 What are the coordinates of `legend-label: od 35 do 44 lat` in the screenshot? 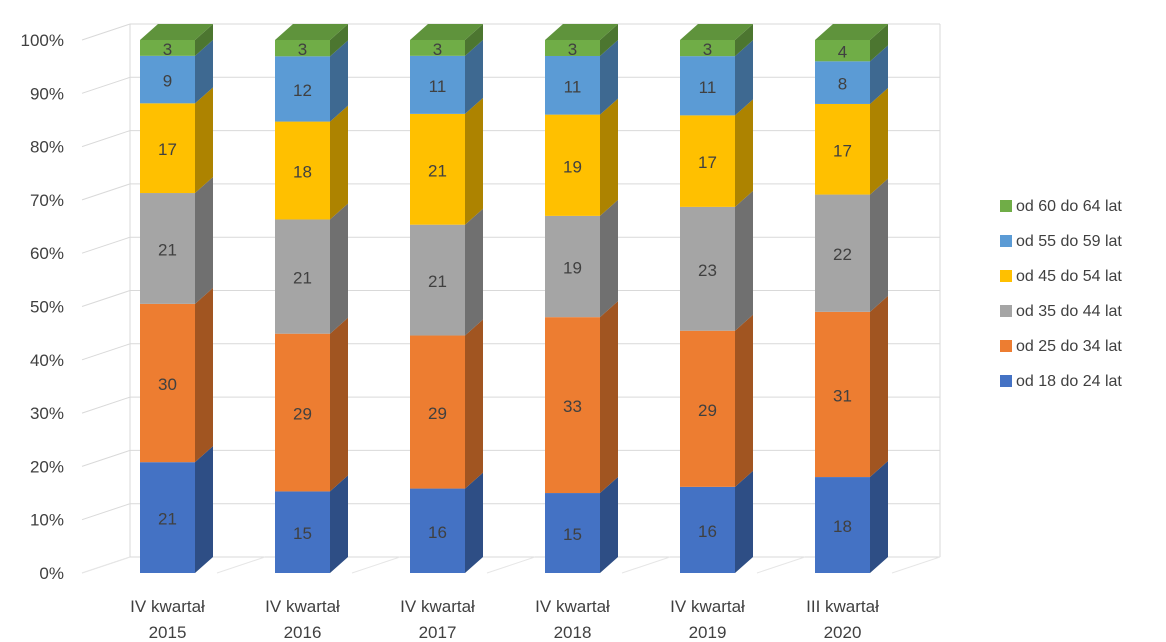 It's located at (1069, 311).